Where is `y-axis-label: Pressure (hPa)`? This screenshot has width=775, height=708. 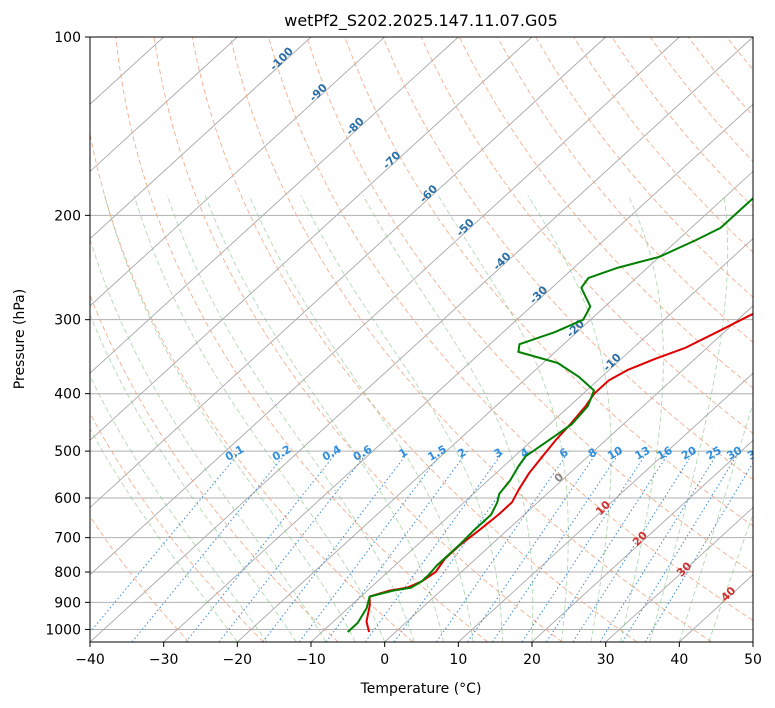
y-axis-label: Pressure (hPa) is located at coordinates (20, 339).